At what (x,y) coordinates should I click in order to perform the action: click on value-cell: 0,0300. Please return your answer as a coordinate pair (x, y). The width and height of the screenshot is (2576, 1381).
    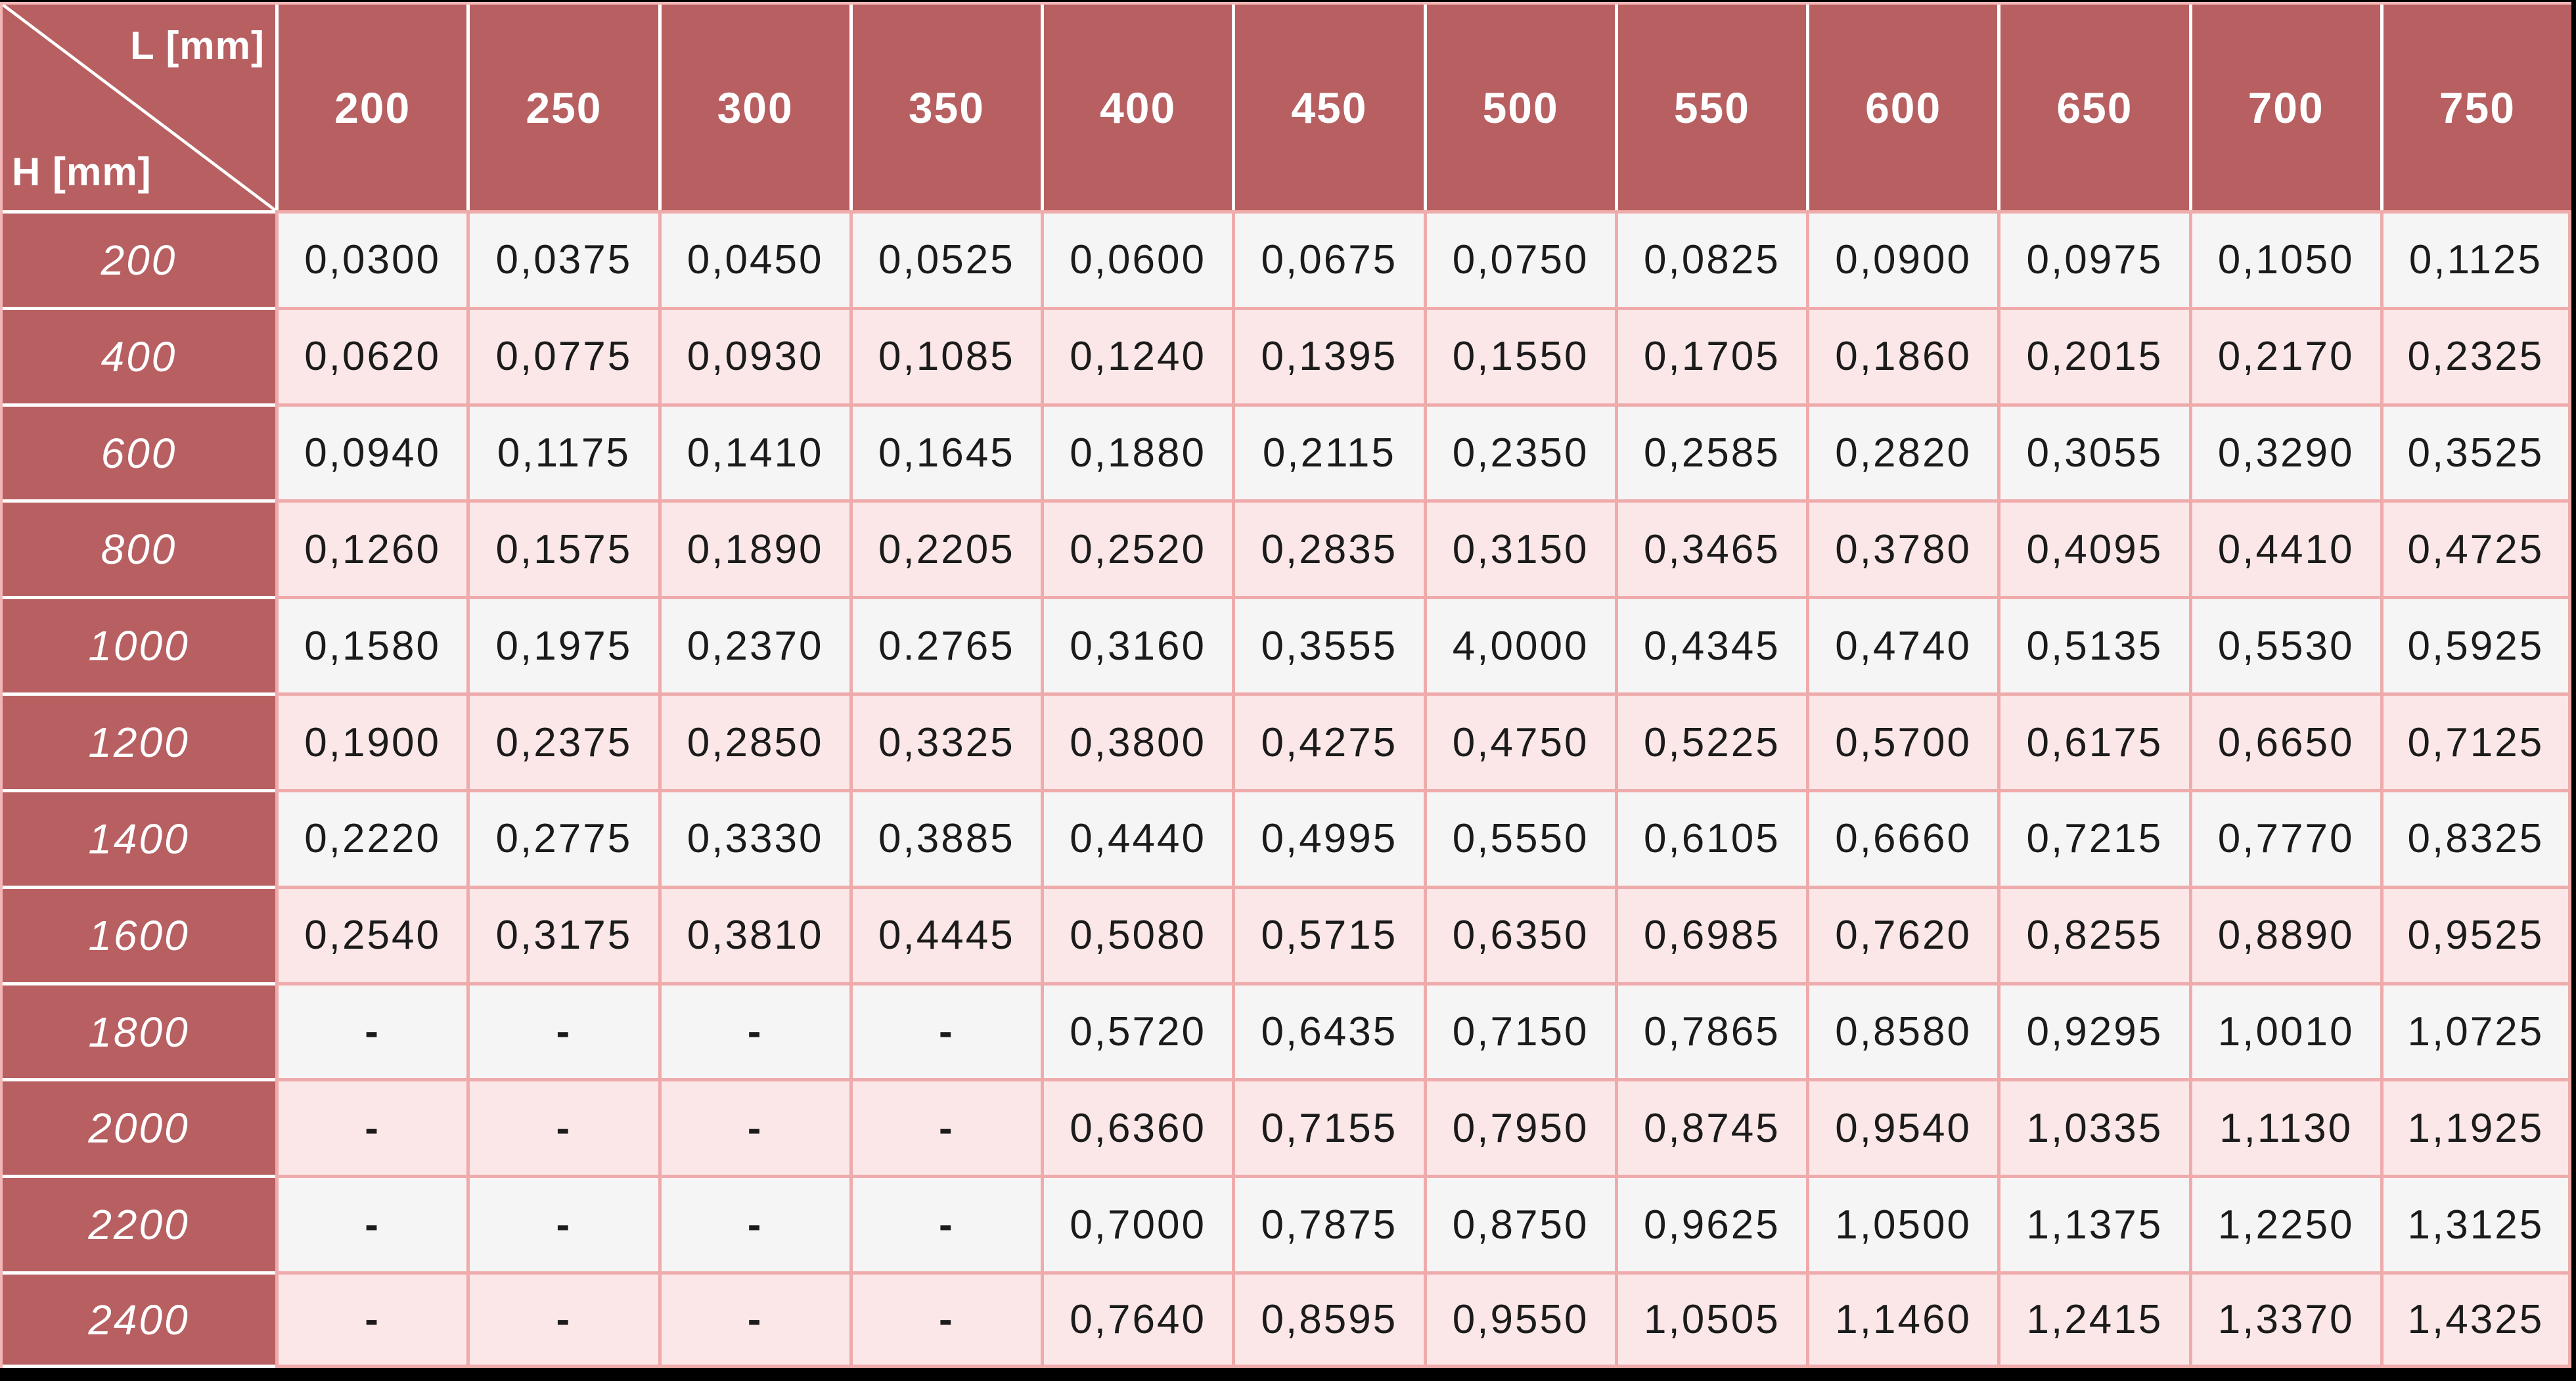
    Looking at the image, I should click on (371, 258).